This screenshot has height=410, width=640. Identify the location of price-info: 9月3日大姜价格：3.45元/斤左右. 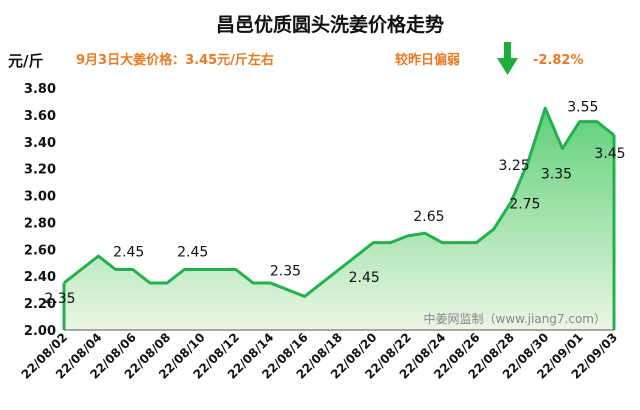
(175, 60).